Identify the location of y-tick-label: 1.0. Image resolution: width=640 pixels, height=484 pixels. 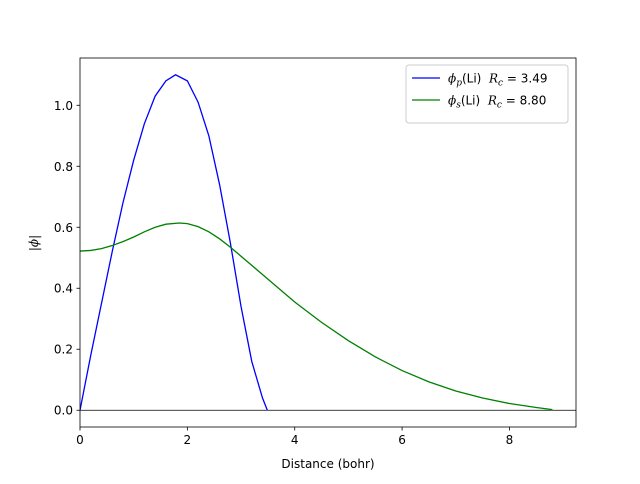
(63, 106).